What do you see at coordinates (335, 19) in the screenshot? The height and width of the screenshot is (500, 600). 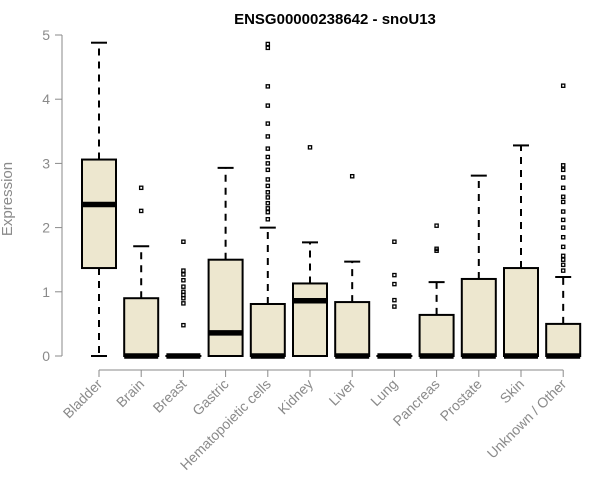 I see `chart-title: ENSG00000238642 - snoU13` at bounding box center [335, 19].